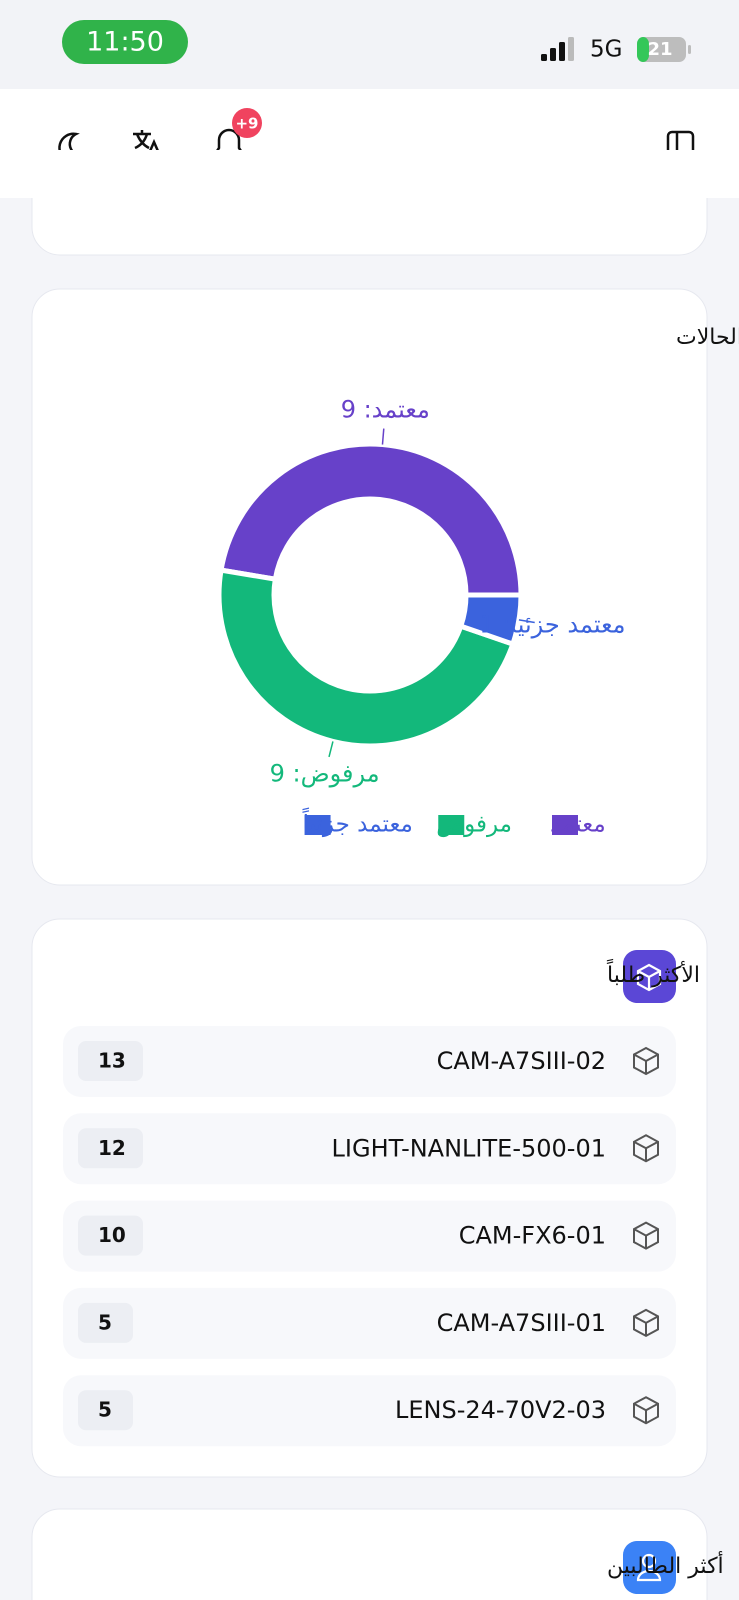 Image resolution: width=739 pixels, height=1600 pixels. Describe the element at coordinates (665, 1565) in the screenshot. I see `section-title: أكثر الطالبين` at that location.